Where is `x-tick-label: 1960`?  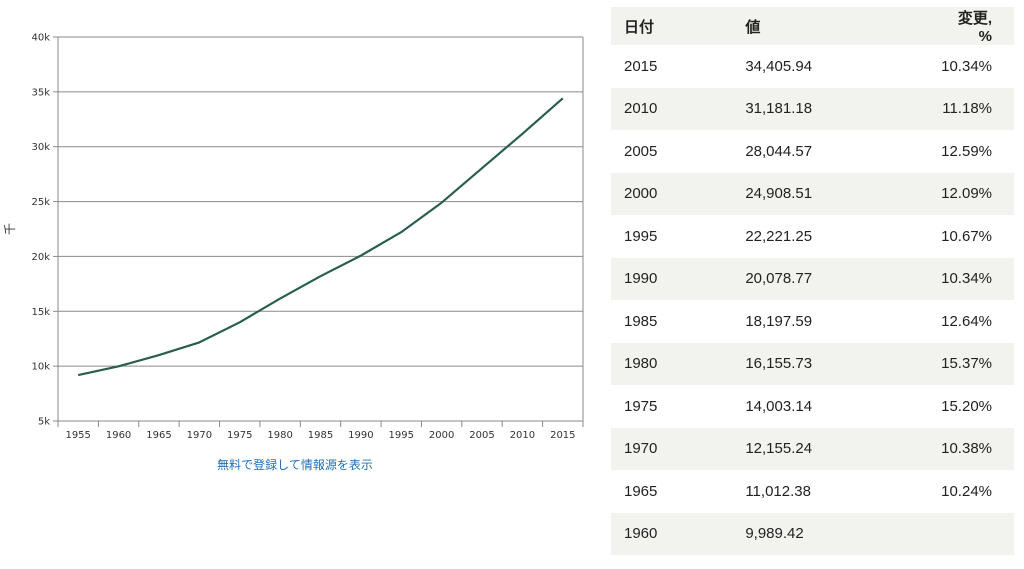 x-tick-label: 1960 is located at coordinates (118, 435).